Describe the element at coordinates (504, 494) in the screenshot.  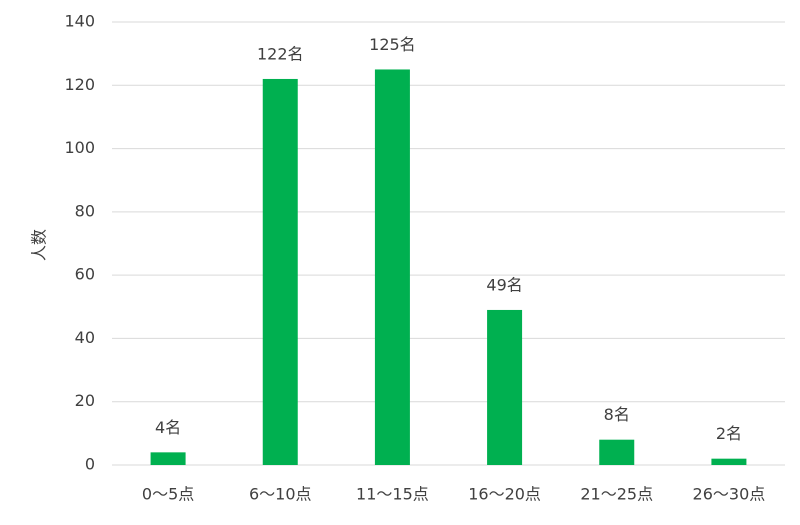
I see `x-tick-label: 16〜20点` at that location.